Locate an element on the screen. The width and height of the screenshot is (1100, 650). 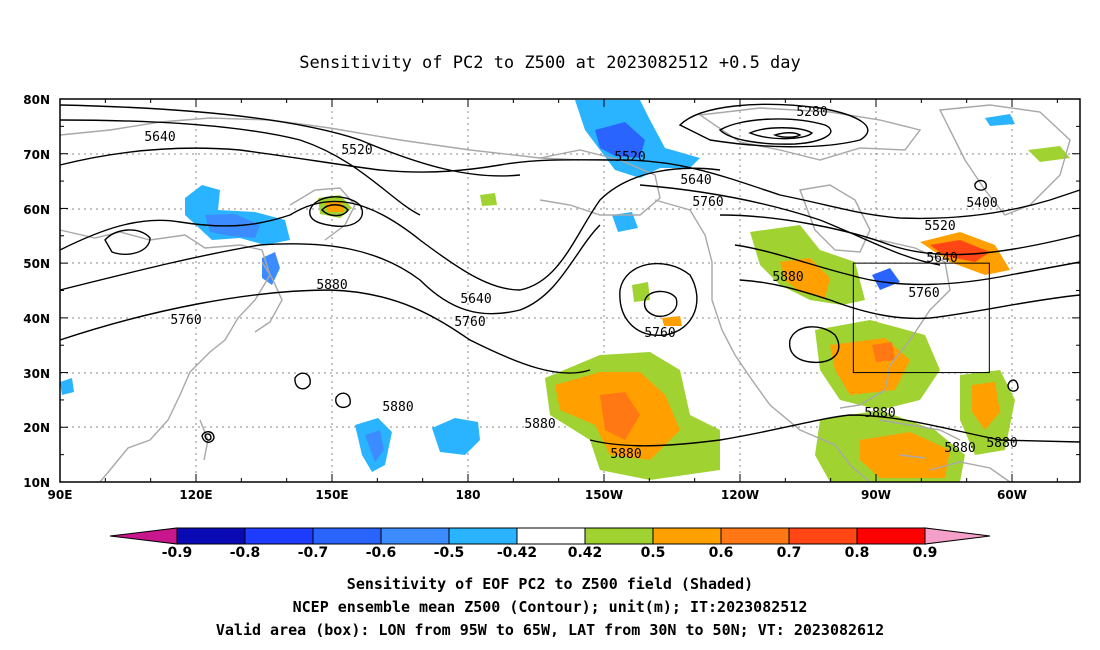
colorbar-tick-label: -0.9 is located at coordinates (177, 553).